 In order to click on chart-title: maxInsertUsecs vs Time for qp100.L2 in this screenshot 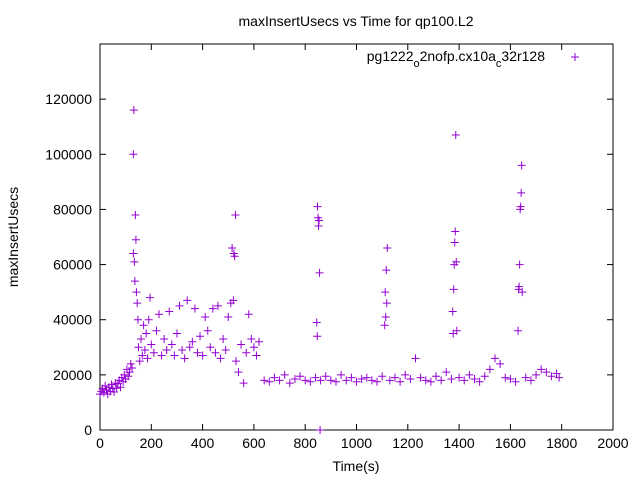, I will do `click(356, 21)`.